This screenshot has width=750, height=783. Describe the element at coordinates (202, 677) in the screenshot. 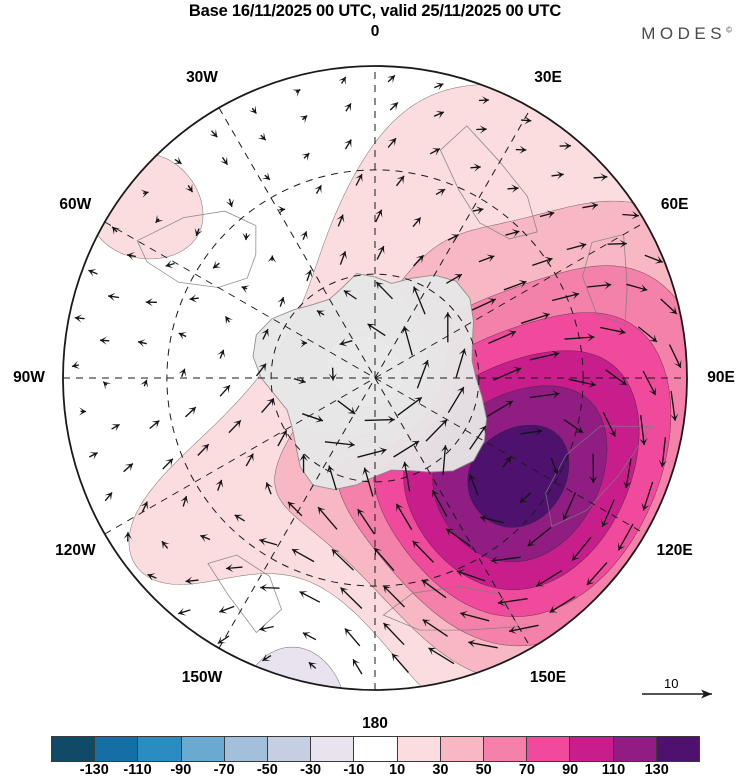

I see `longitude-label-150W: 150W` at that location.